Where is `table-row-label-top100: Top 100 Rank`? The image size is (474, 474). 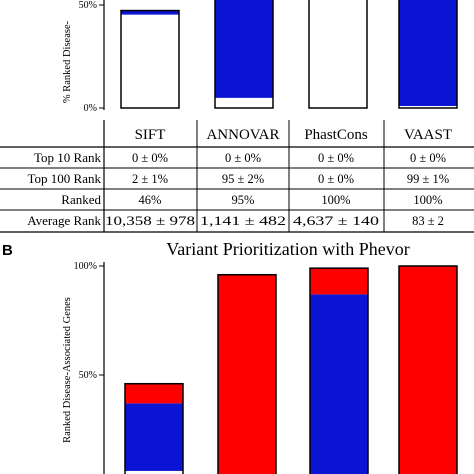 table-row-label-top100: Top 100 Rank is located at coordinates (65, 178).